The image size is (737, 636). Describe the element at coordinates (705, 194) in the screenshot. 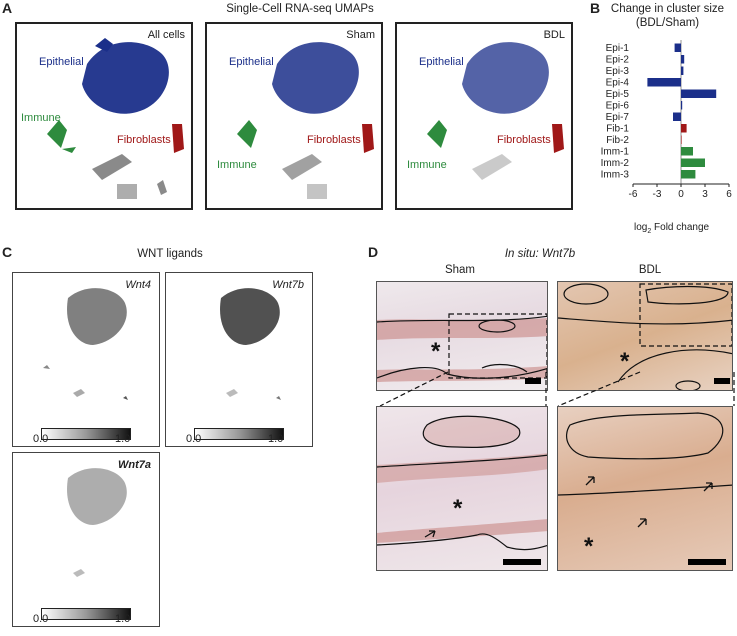

I see `x-tick-label: 3` at that location.